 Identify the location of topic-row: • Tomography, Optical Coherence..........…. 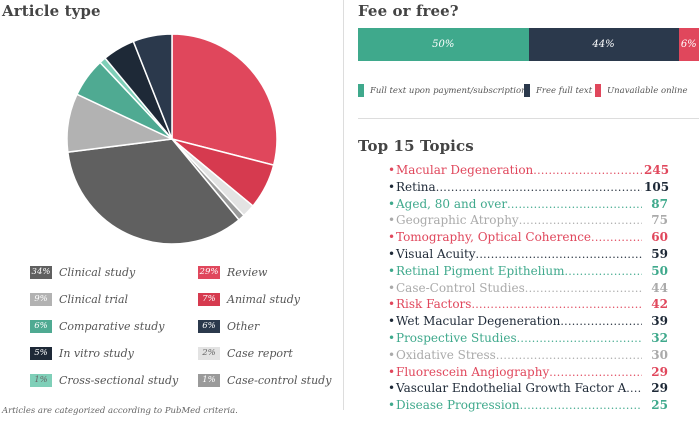
(528, 237).